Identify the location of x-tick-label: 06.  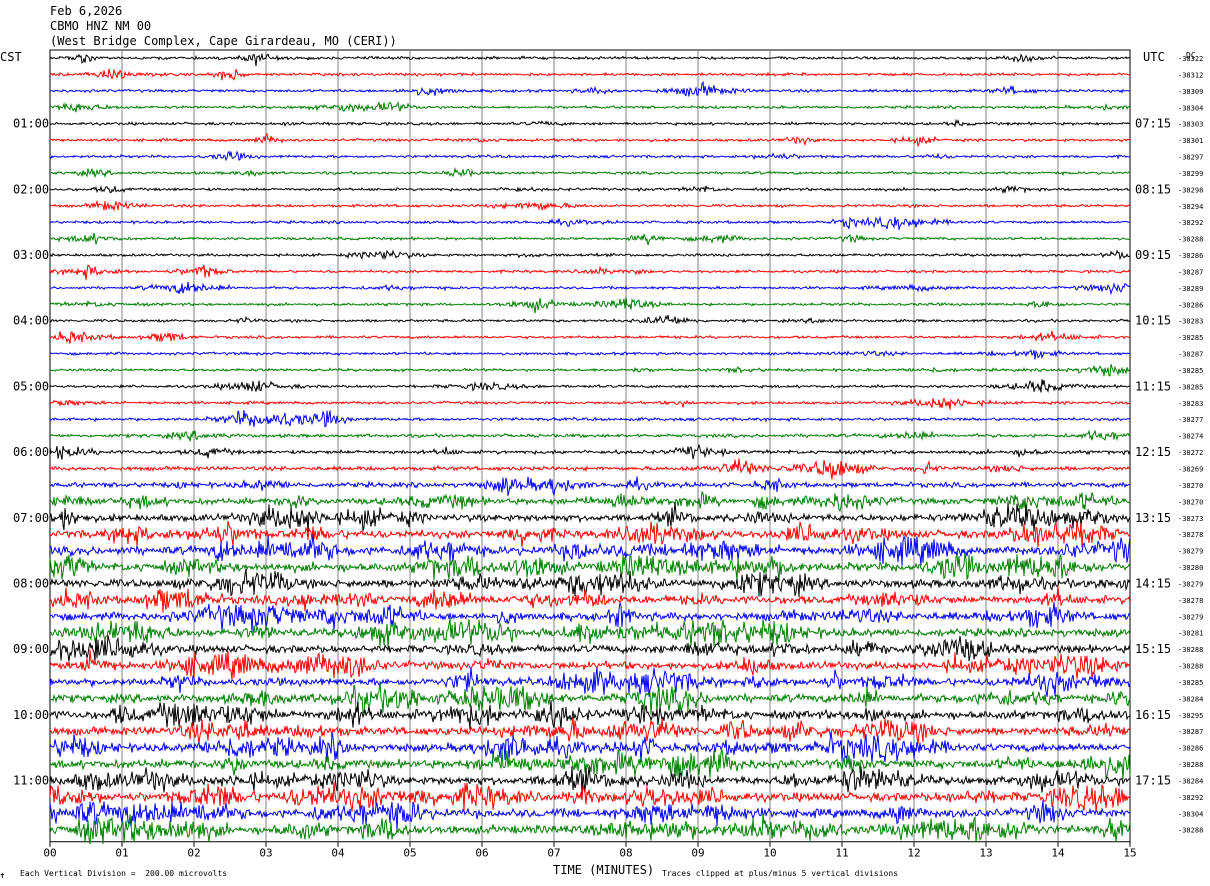
(481, 853).